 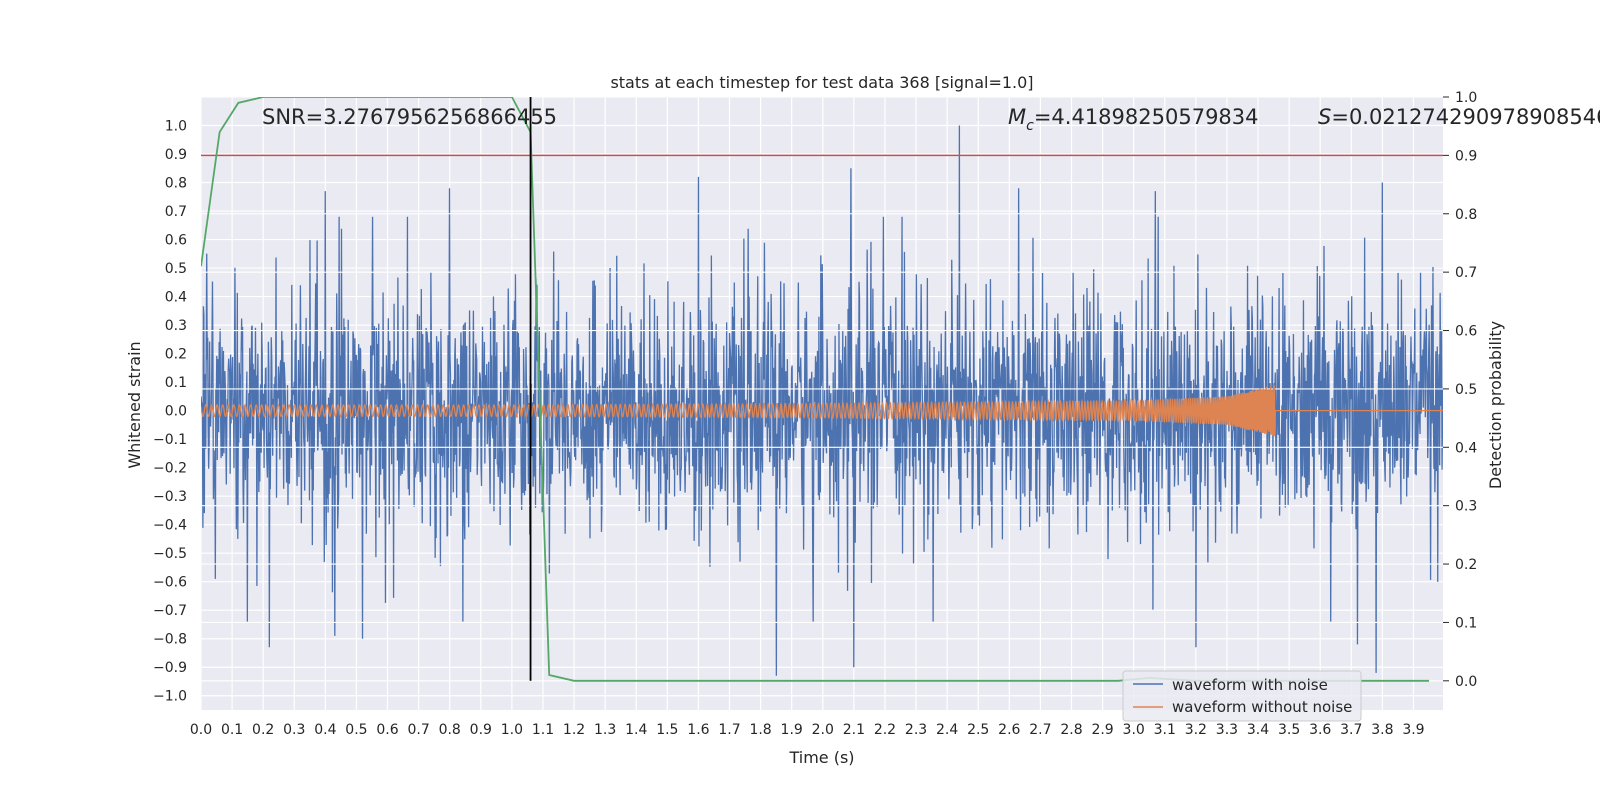 What do you see at coordinates (176, 326) in the screenshot?
I see `y-tick-label-left: 0.3` at bounding box center [176, 326].